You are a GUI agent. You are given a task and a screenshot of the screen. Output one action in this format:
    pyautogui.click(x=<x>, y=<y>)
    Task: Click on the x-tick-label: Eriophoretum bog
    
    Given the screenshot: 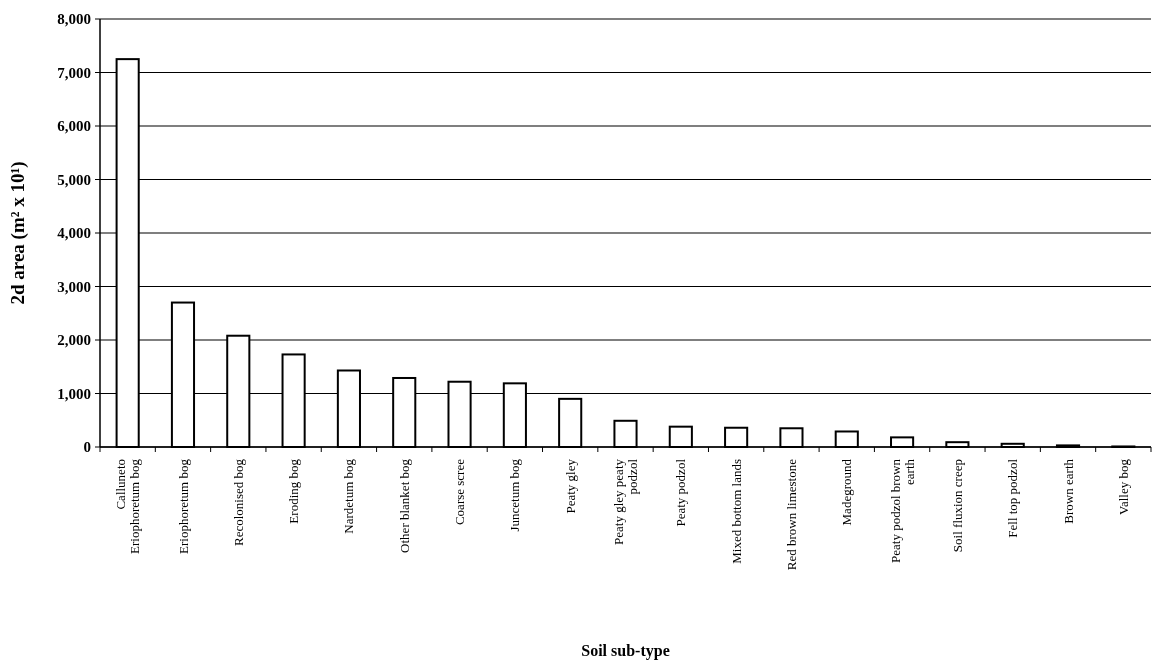 What is the action you would take?
    pyautogui.click(x=183, y=506)
    